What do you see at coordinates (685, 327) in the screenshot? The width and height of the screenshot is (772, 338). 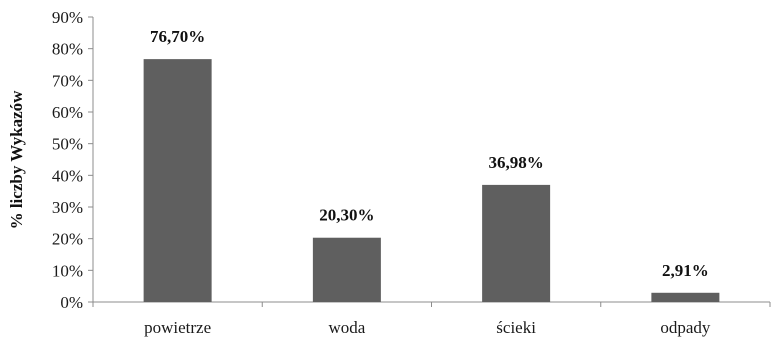 I see `x-category-label: odpady` at bounding box center [685, 327].